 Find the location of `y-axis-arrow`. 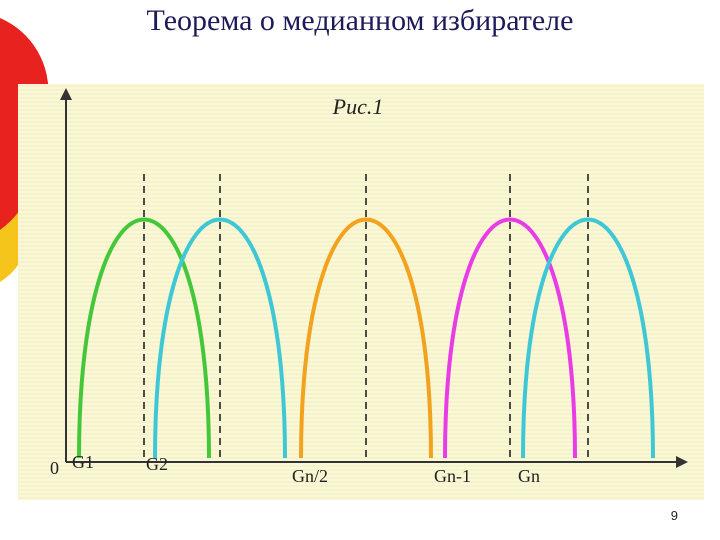

y-axis-arrow is located at coordinates (66, 94).